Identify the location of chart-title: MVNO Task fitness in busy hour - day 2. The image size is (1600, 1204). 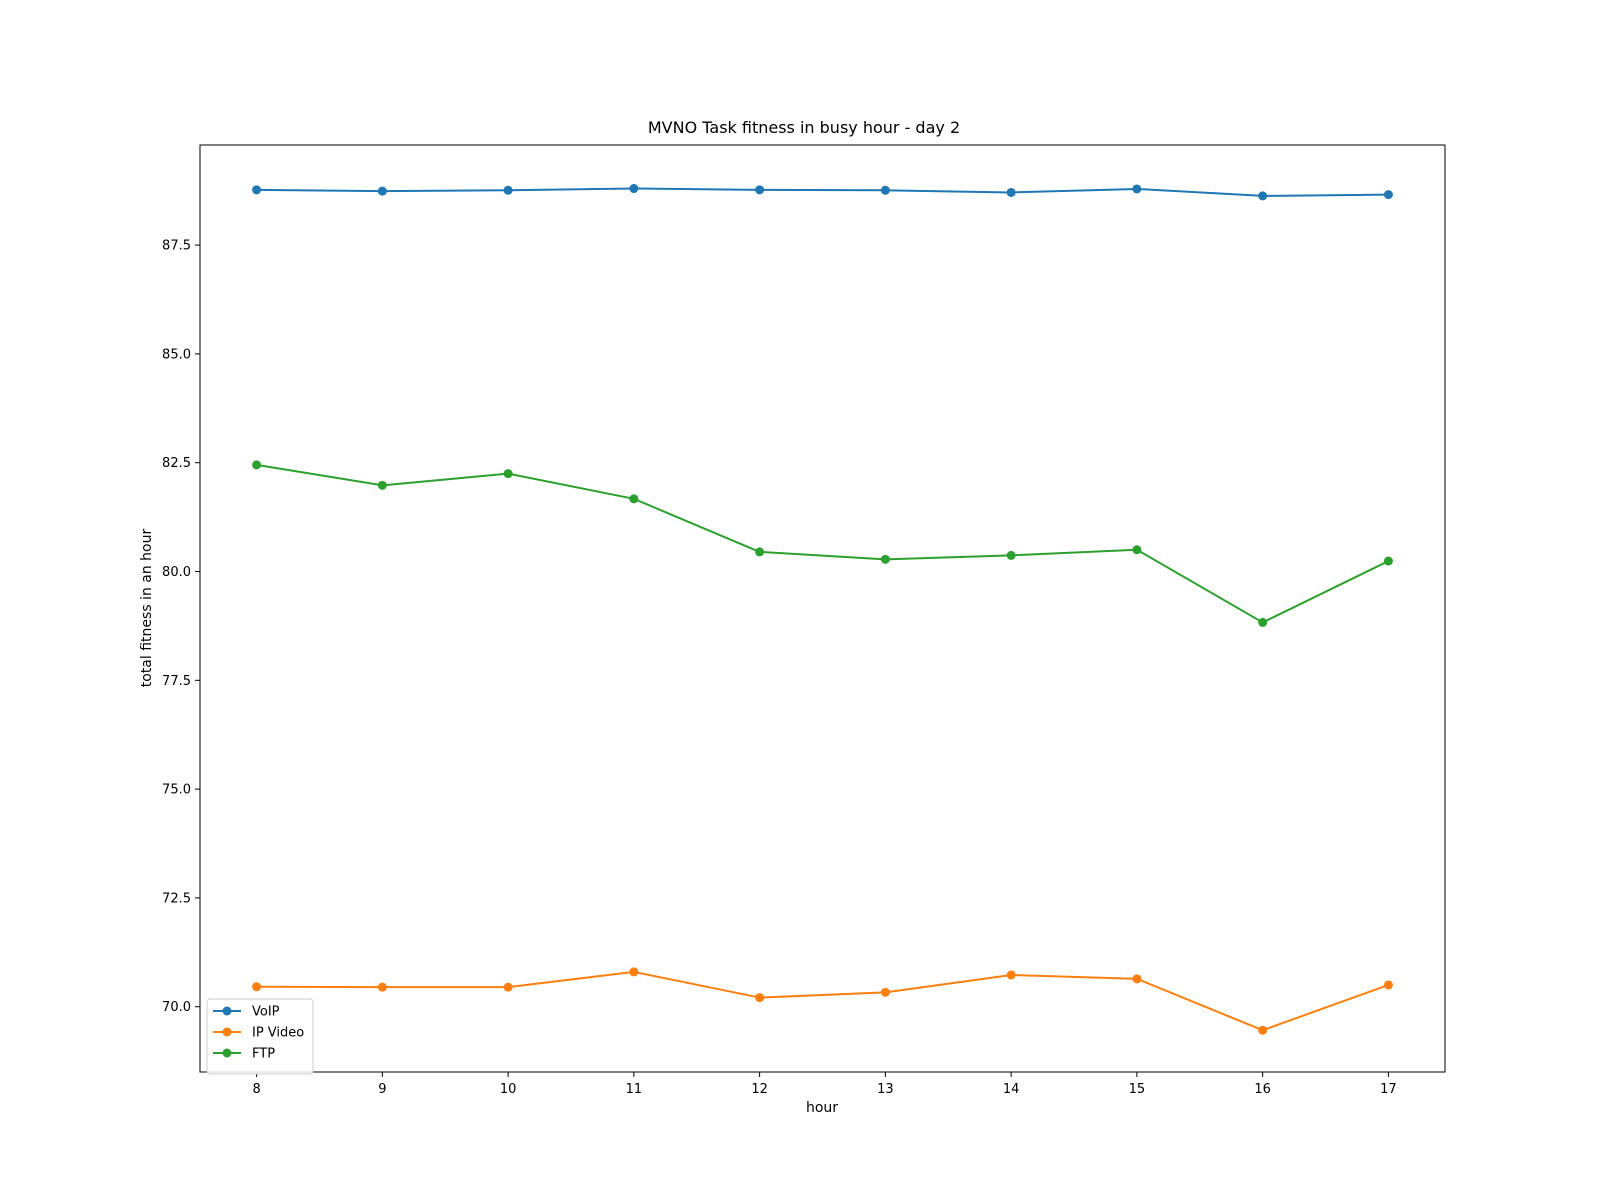
(804, 127).